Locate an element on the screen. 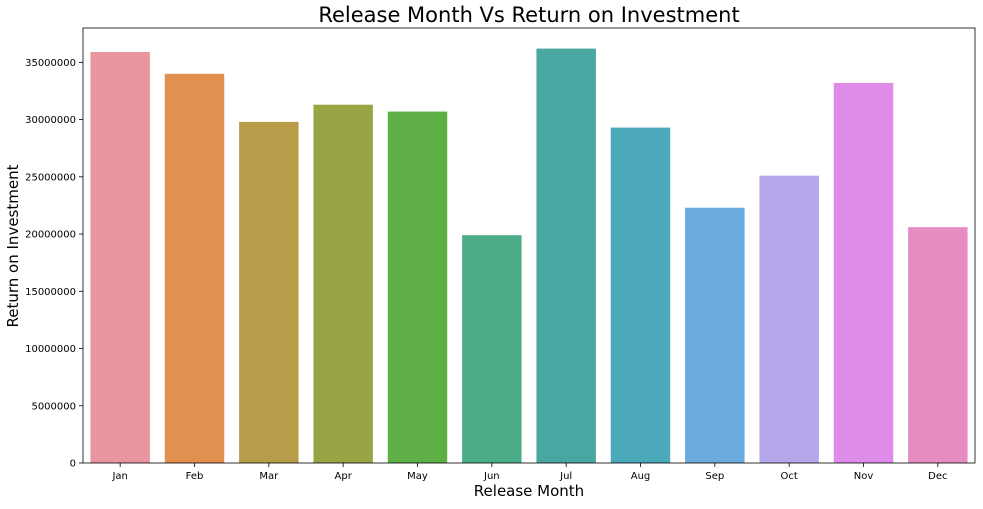 This screenshot has height=509, width=983. x-tick-label: Dec is located at coordinates (937, 476).